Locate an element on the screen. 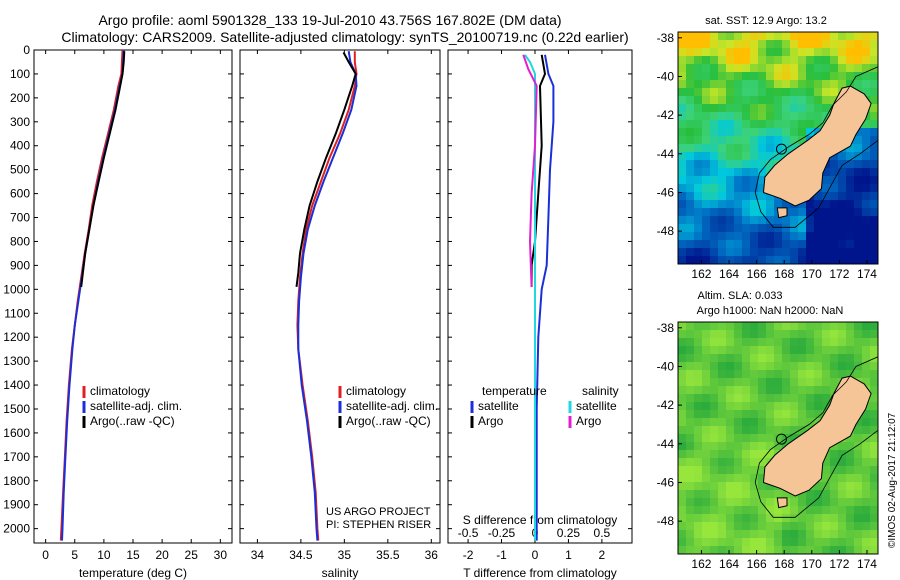 Image resolution: width=900 pixels, height=580 pixels. y-tick-label: 1900 is located at coordinates (16, 505).